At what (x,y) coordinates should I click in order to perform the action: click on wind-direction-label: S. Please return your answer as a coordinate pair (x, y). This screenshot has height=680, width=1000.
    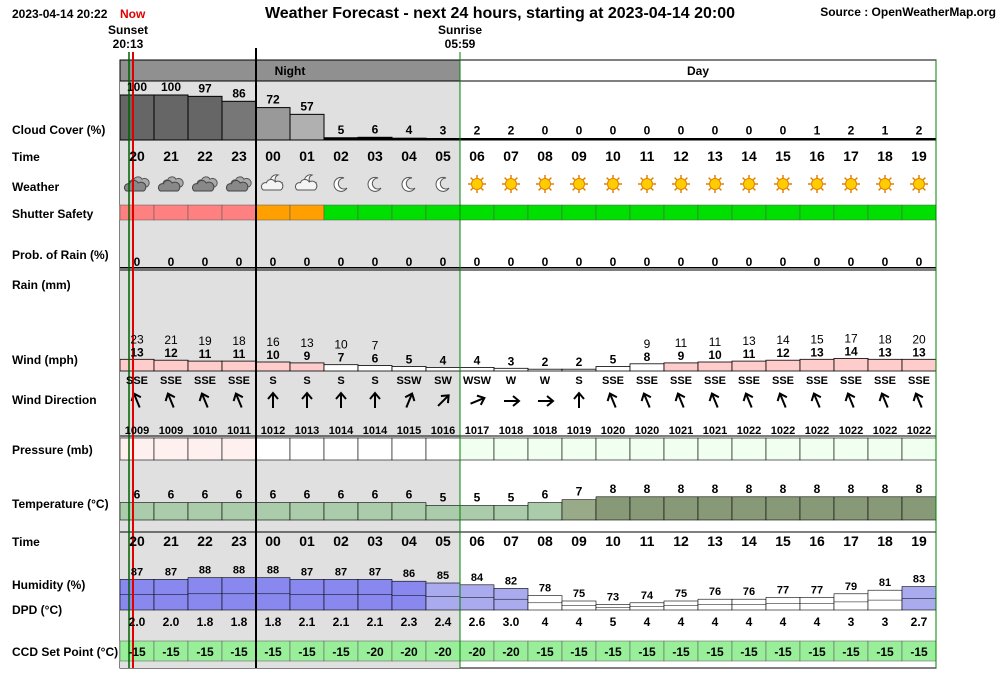
    Looking at the image, I should click on (272, 381).